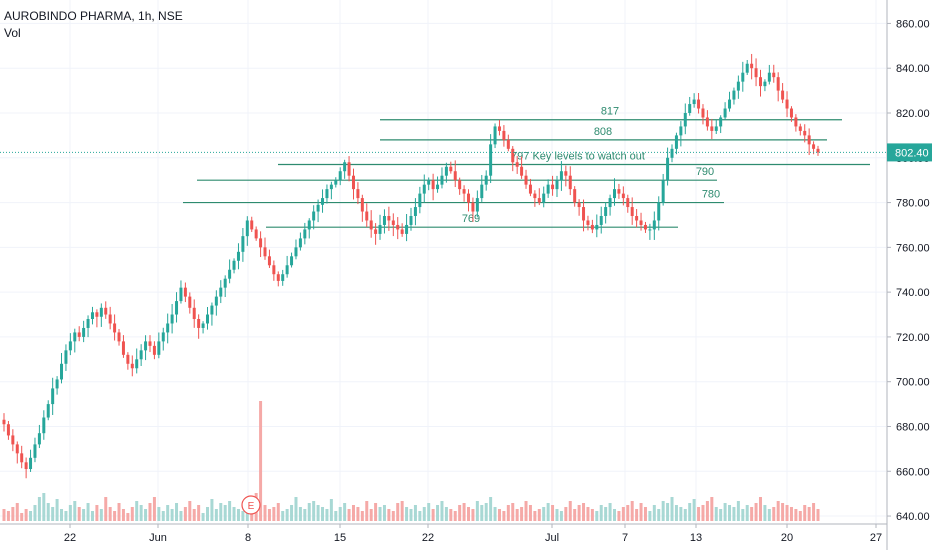  I want to click on y-tick-label: 780.00, so click(913, 204).